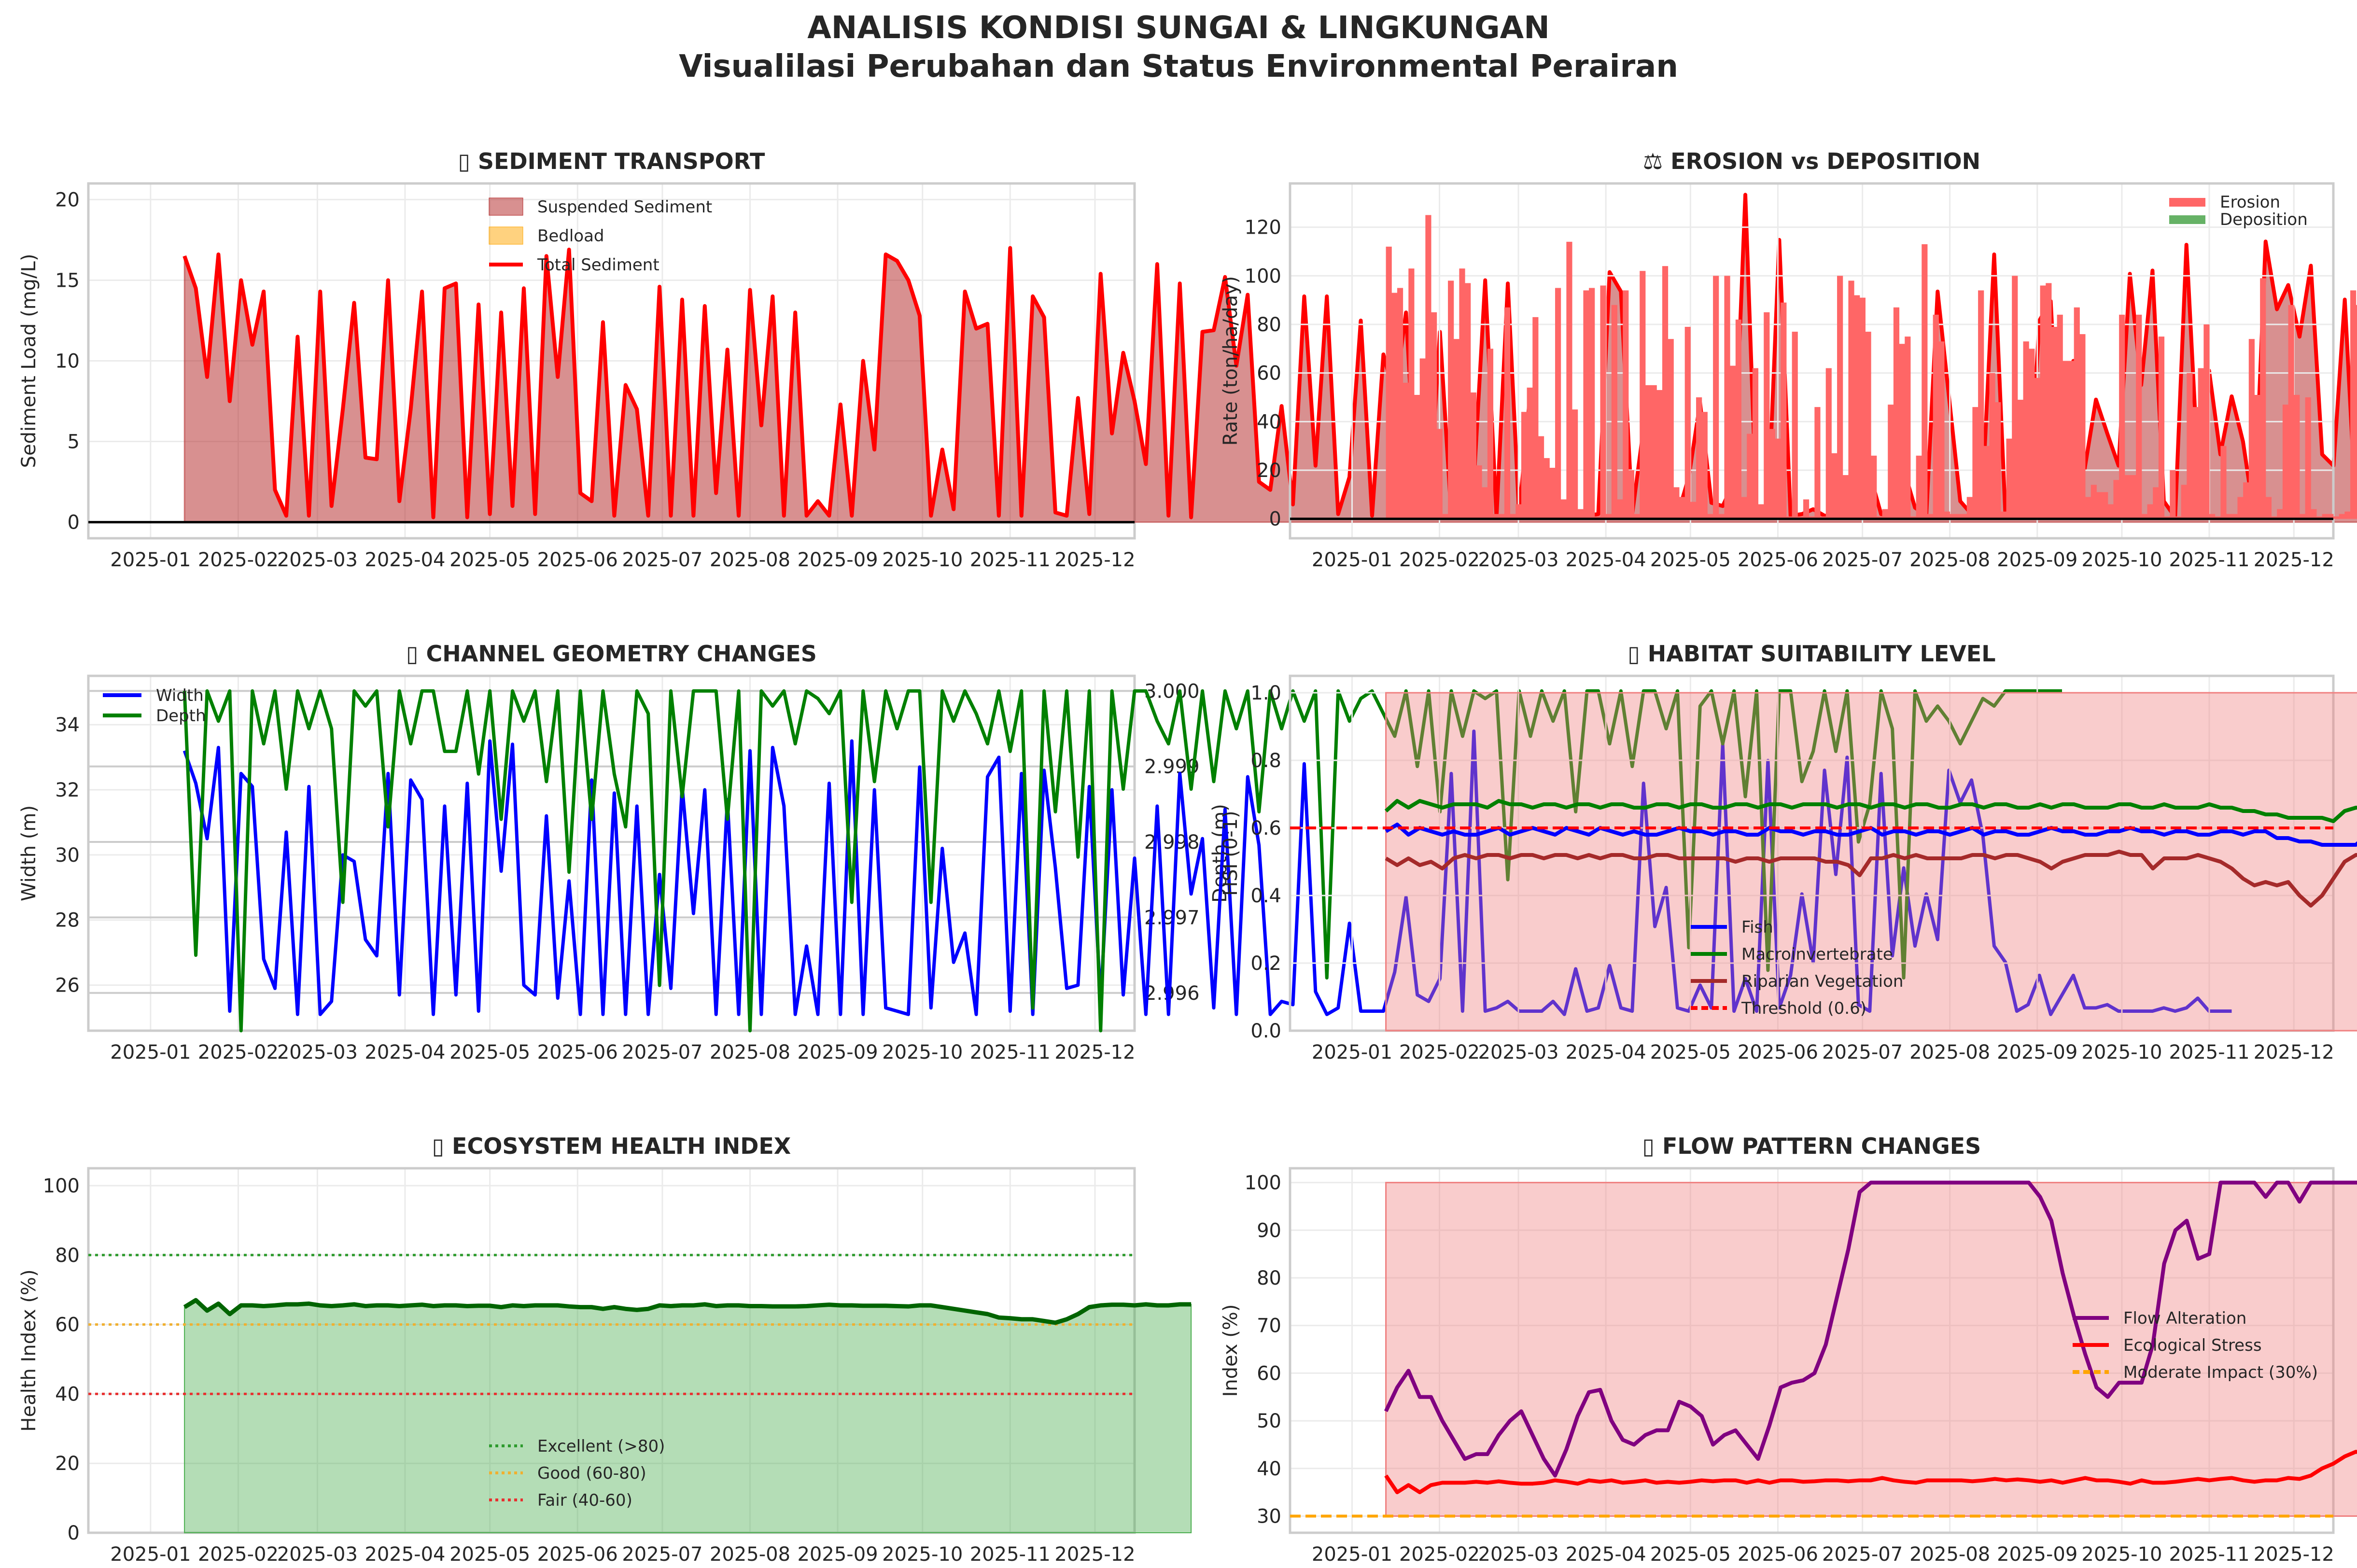 This screenshot has height=1568, width=2357. What do you see at coordinates (1822, 982) in the screenshot?
I see `legend-label: Riparian Vegetation` at bounding box center [1822, 982].